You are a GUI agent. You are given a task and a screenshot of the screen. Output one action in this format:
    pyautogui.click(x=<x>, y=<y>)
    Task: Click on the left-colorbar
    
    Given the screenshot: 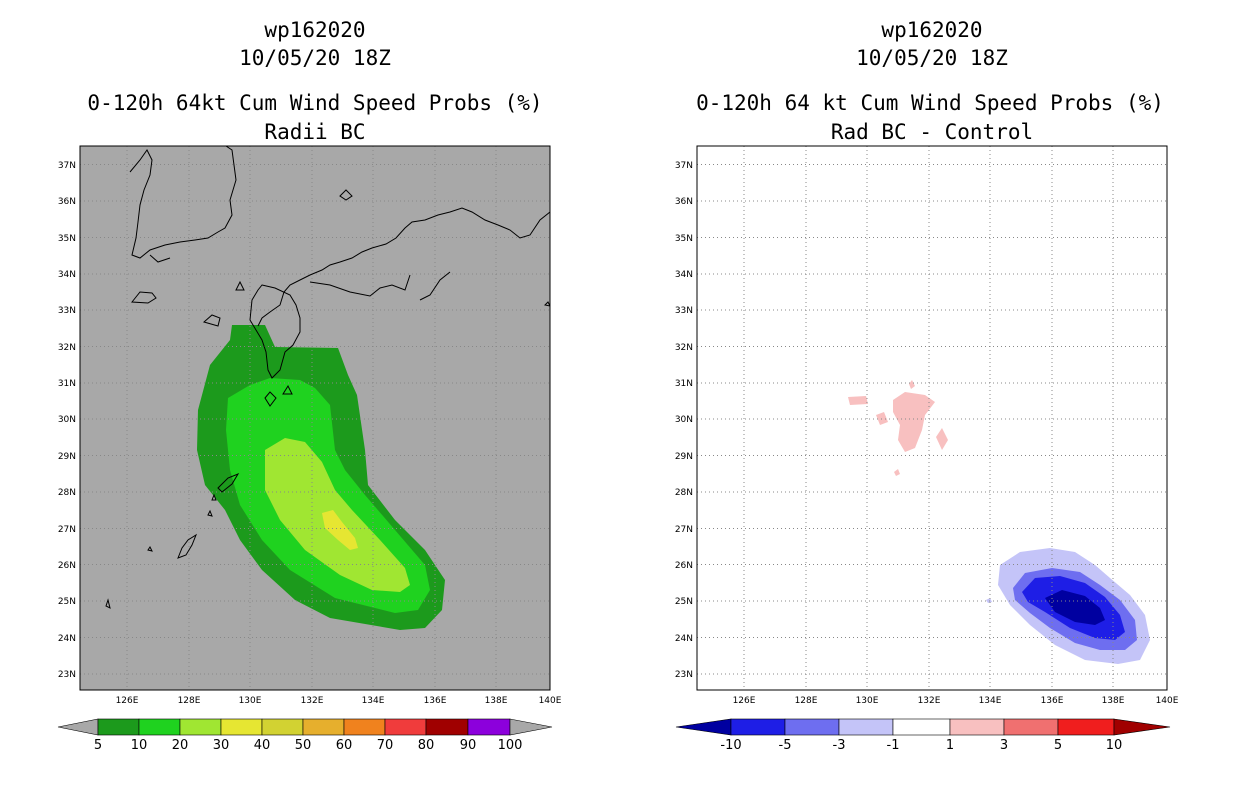 What is the action you would take?
    pyautogui.click(x=305, y=727)
    